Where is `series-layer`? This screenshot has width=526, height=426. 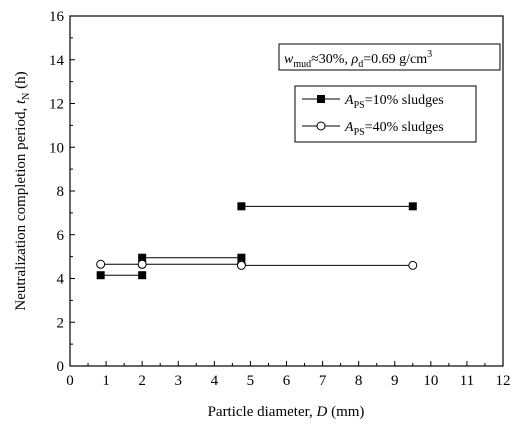
series-layer is located at coordinates (257, 241).